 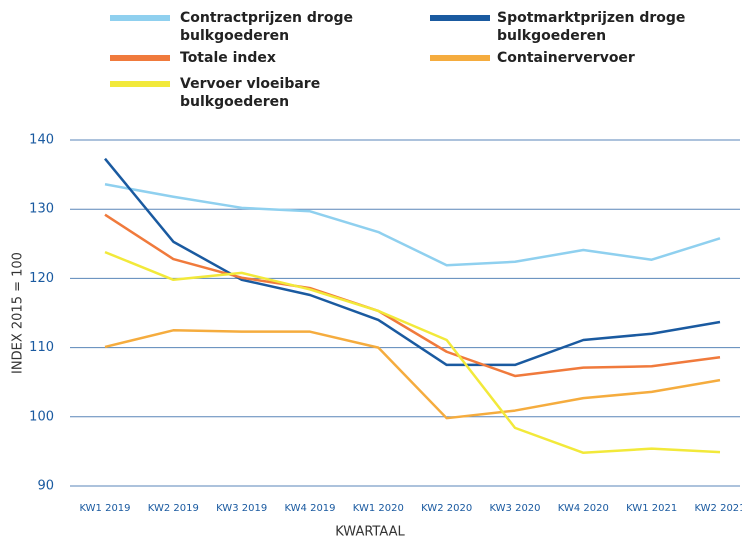 What do you see at coordinates (718, 508) in the screenshot?
I see `x-tick-label: KW2 2021` at bounding box center [718, 508].